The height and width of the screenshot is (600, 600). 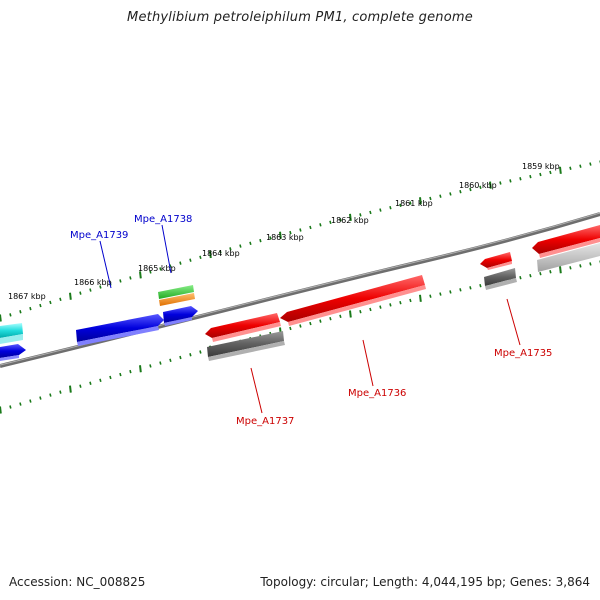 What do you see at coordinates (353, 300) in the screenshot?
I see `gene-mpe-a1736` at bounding box center [353, 300].